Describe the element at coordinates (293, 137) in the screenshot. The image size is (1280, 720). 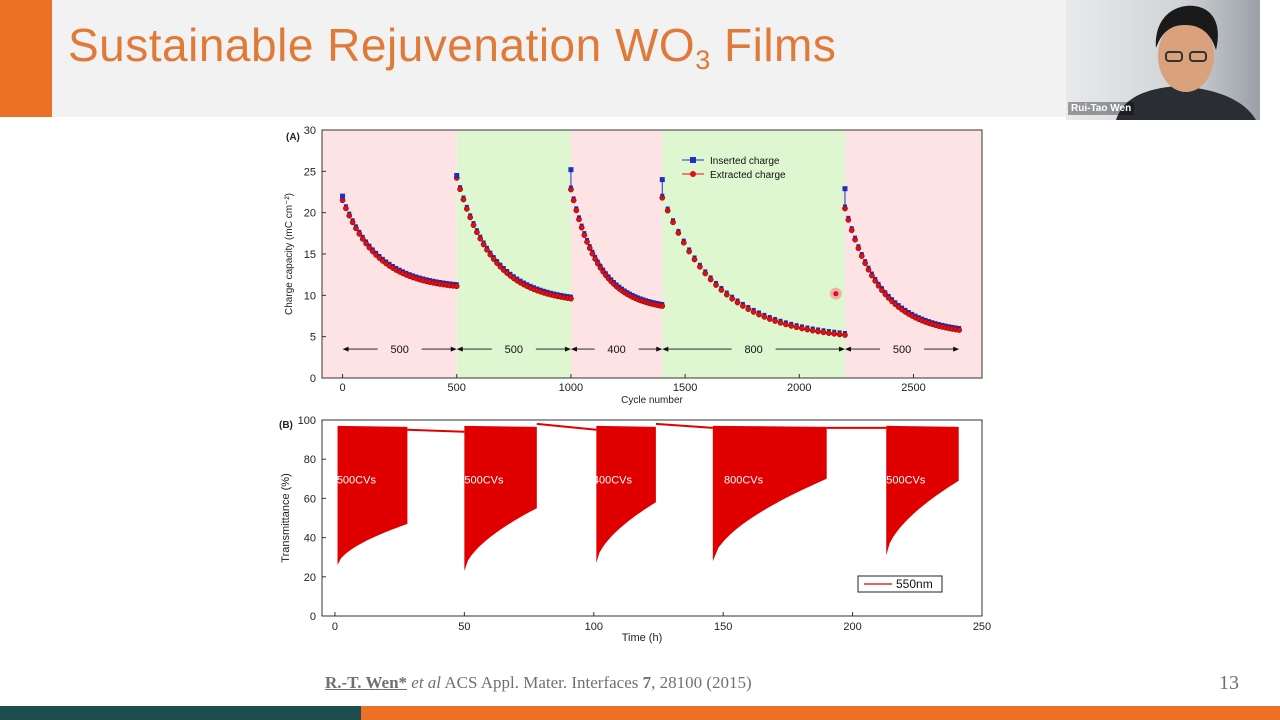
I see `panel-label: (A)` at that location.